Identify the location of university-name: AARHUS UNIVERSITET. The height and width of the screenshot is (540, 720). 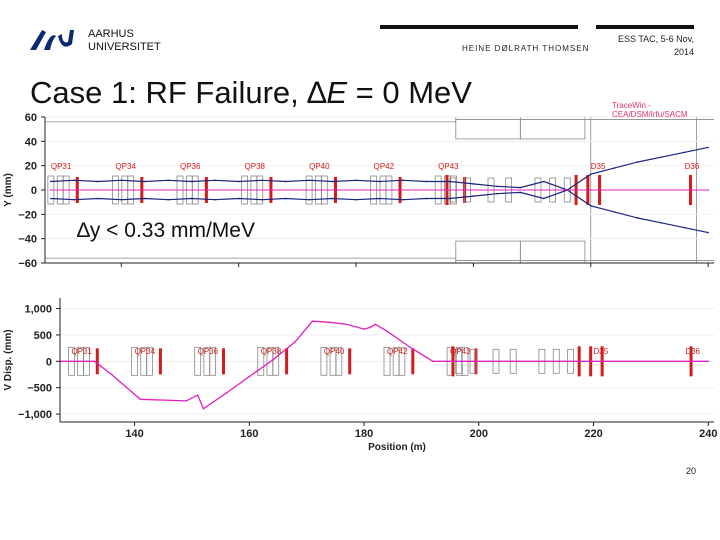
(124, 41).